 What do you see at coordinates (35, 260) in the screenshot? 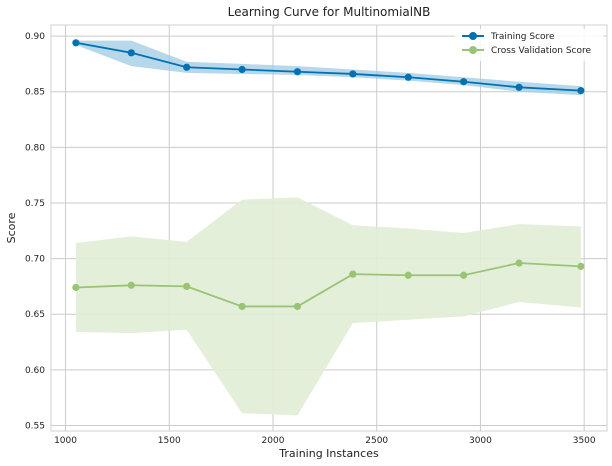
I see `y-tick-label: 0.70` at bounding box center [35, 260].